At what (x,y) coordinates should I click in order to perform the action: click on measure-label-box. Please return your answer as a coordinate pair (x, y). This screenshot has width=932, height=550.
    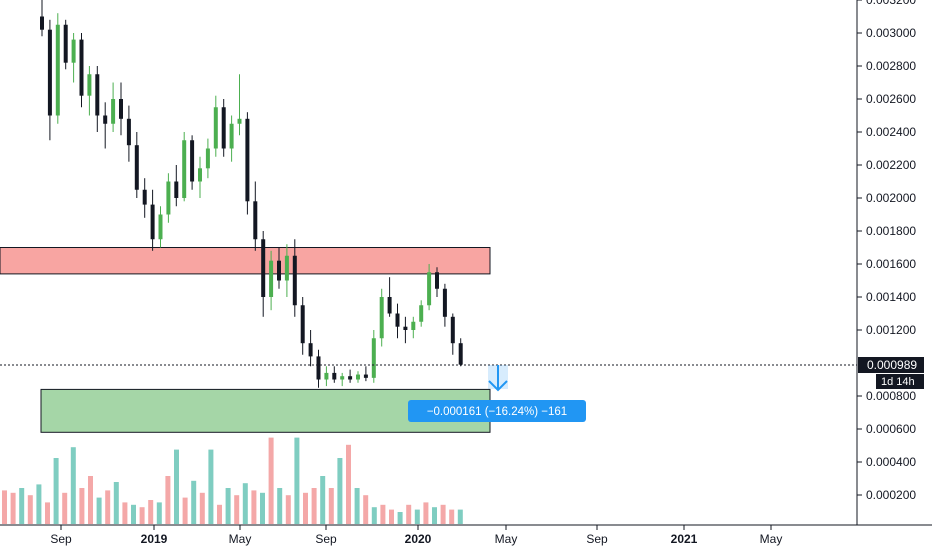
    Looking at the image, I should click on (497, 411).